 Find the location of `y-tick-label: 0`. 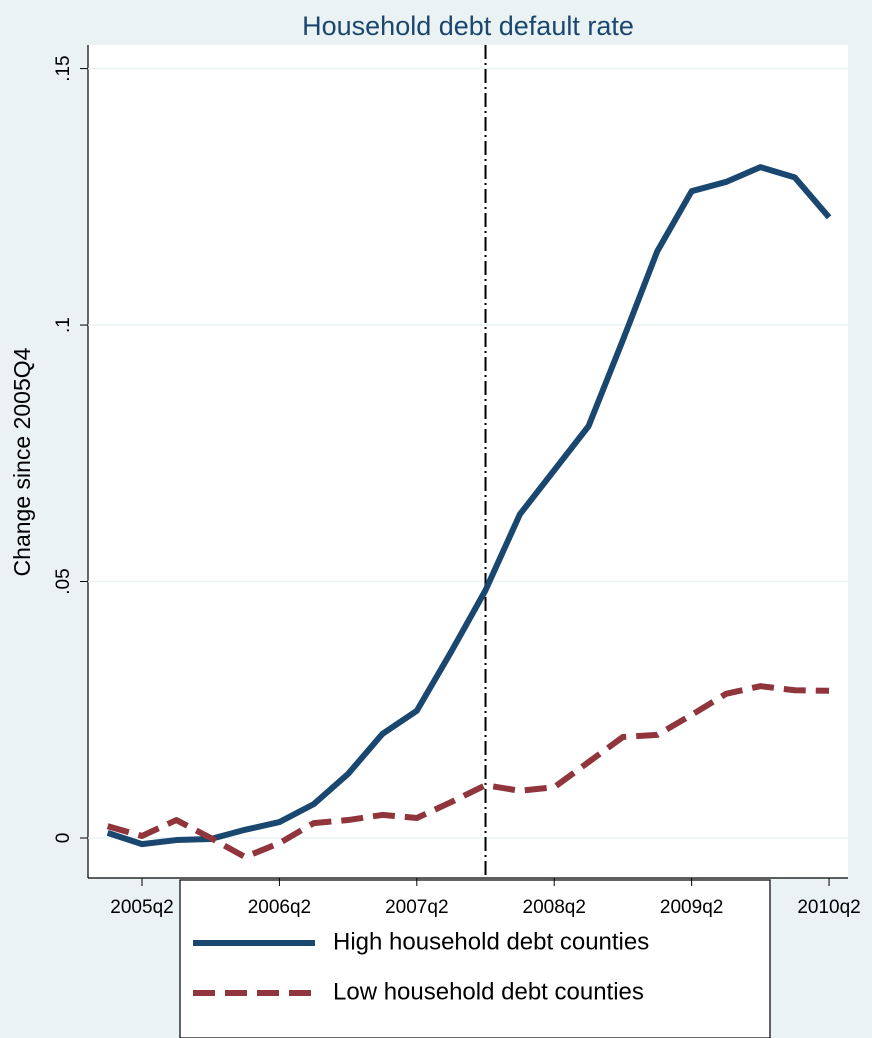

y-tick-label: 0 is located at coordinates (63, 838).